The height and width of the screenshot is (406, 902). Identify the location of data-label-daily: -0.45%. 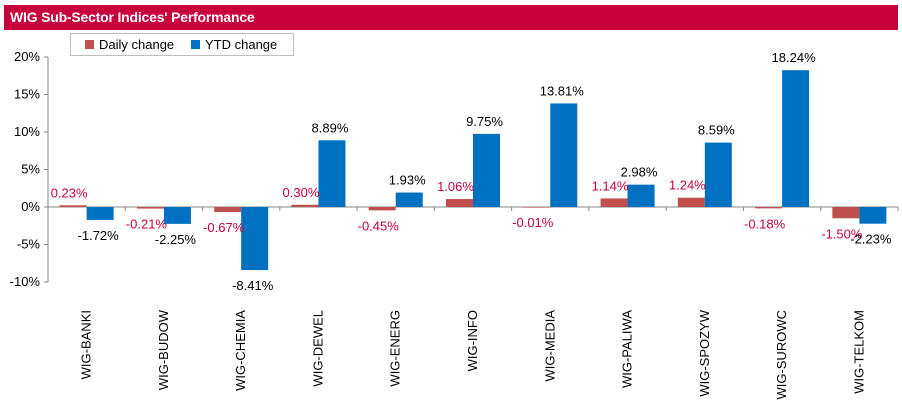
(379, 225).